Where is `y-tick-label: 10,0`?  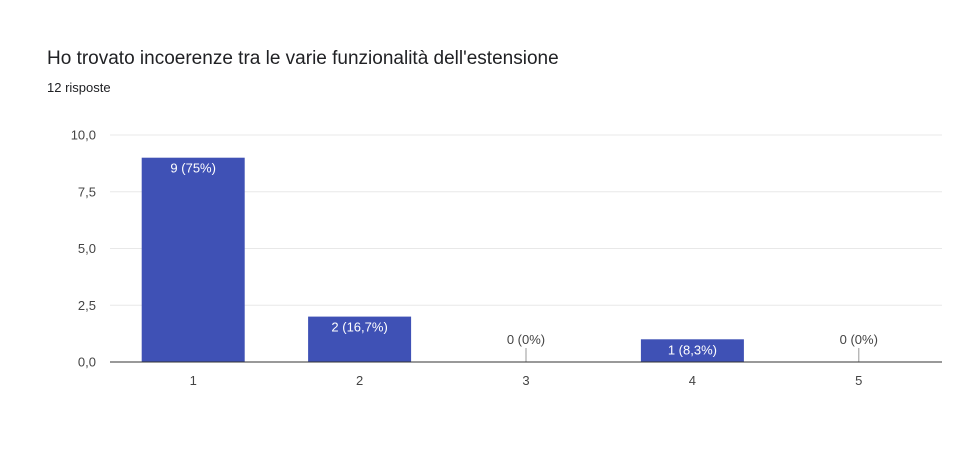 y-tick-label: 10,0 is located at coordinates (83, 135).